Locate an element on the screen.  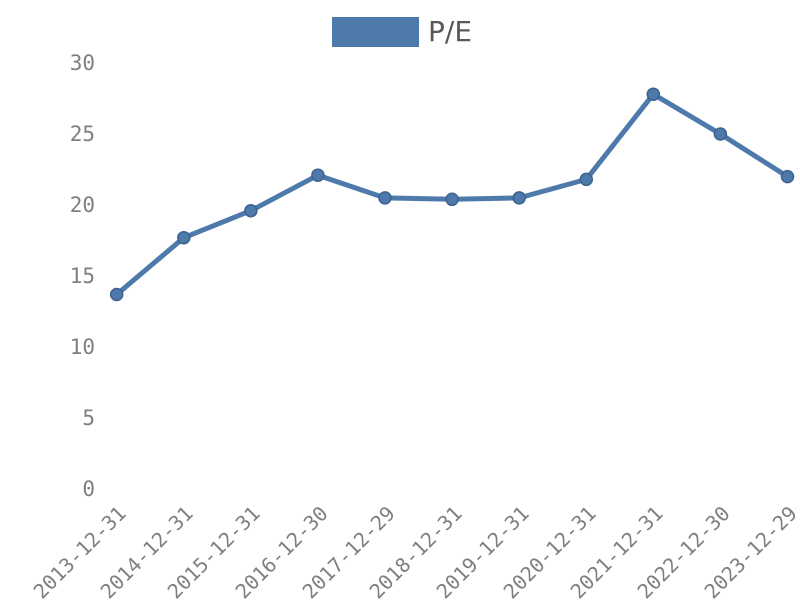
y-tick-label: 5 is located at coordinates (88, 418).